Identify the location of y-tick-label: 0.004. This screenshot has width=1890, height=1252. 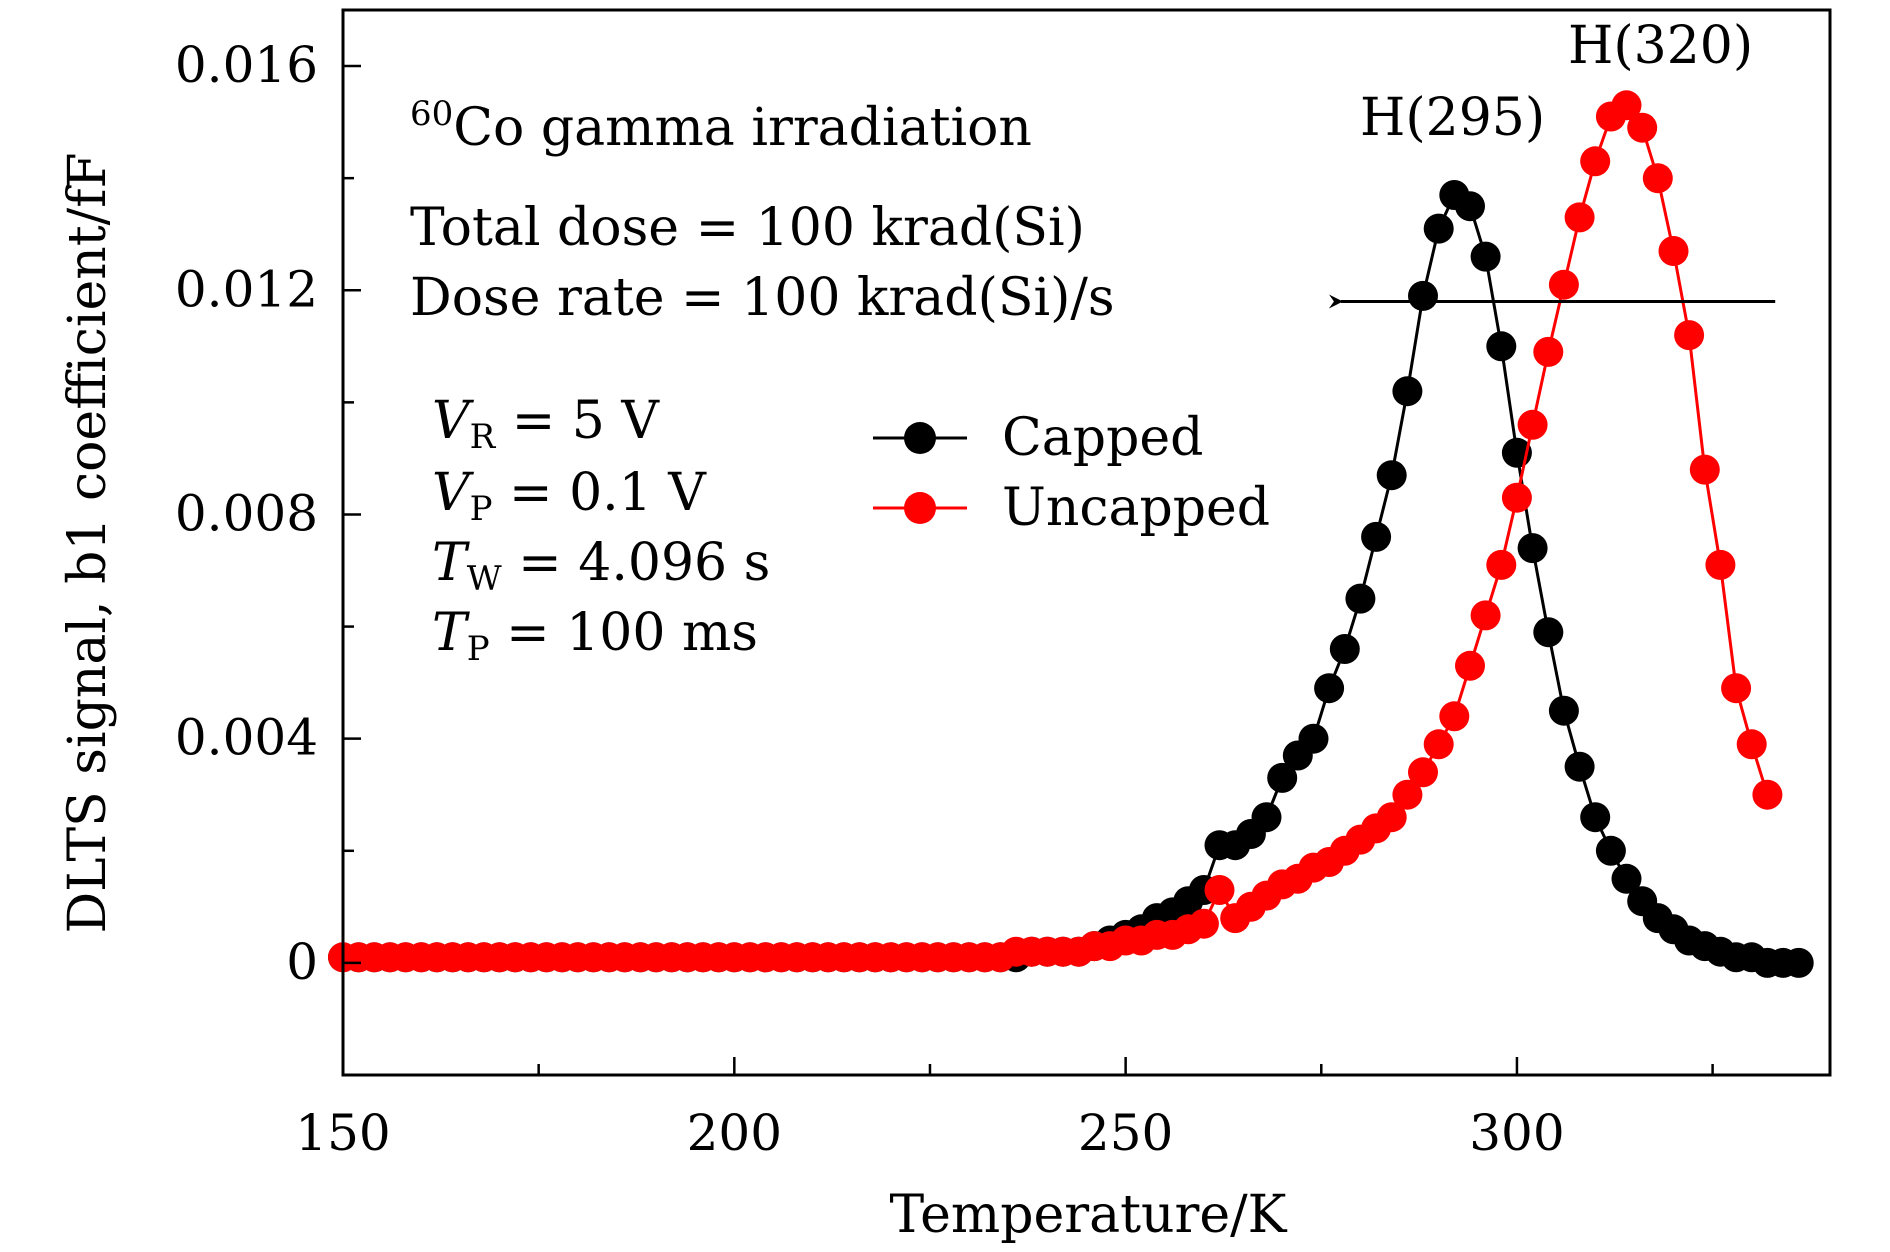
(246, 738).